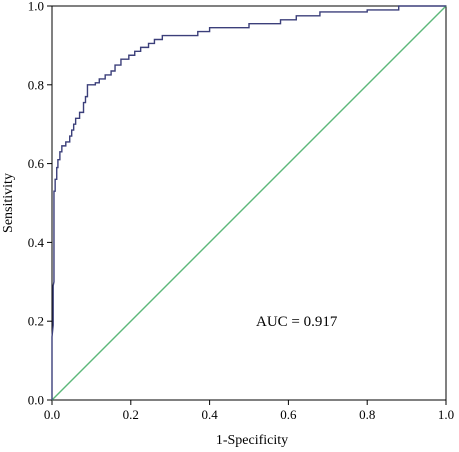 The image size is (459, 452). Describe the element at coordinates (252, 440) in the screenshot. I see `x-axis-title: 1-Specificity` at that location.